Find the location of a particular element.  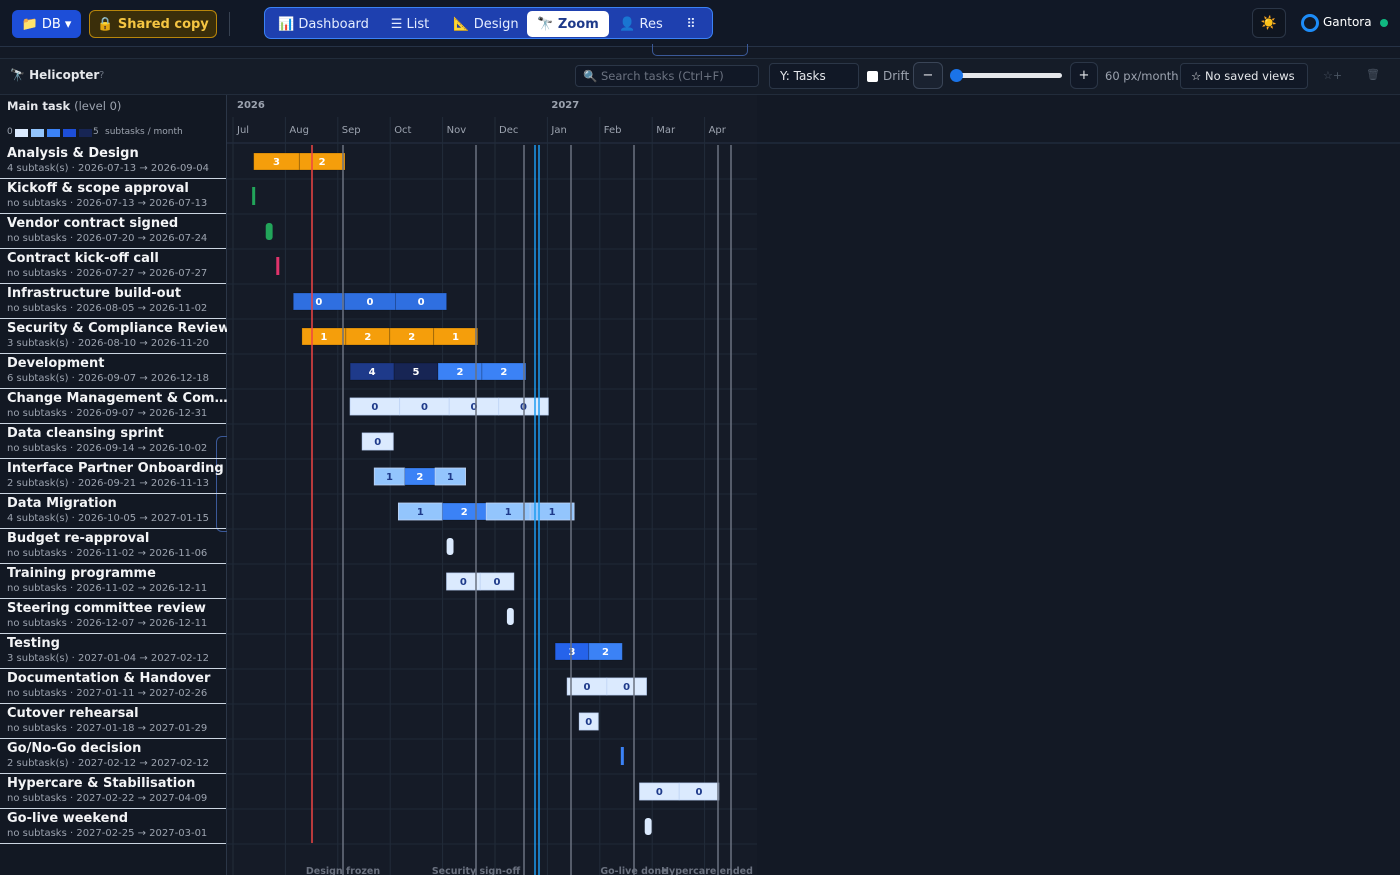

nav-tab: ⠿ is located at coordinates (691, 24).